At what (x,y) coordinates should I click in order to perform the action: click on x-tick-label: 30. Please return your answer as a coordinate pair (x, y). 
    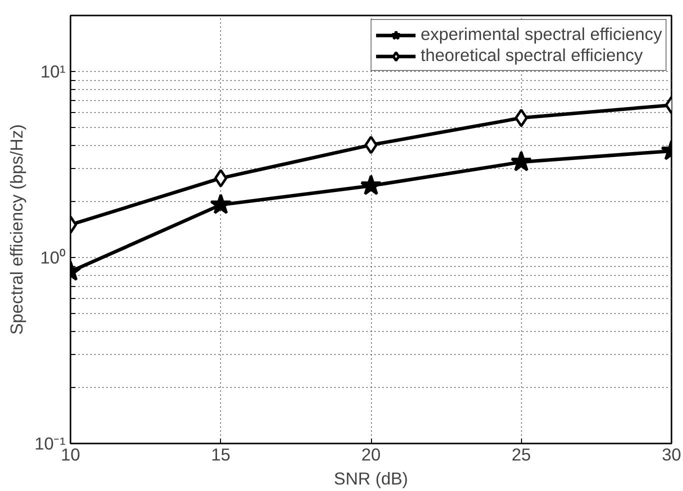
    Looking at the image, I should click on (672, 454).